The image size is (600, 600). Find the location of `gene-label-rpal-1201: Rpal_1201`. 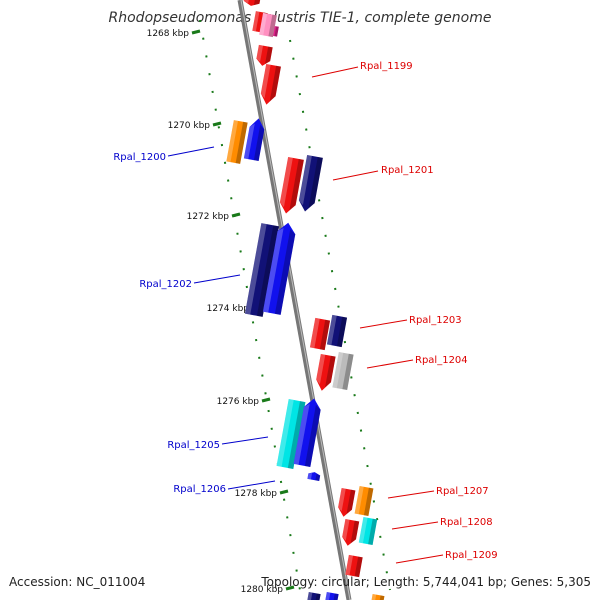

gene-label-rpal-1201: Rpal_1201 is located at coordinates (407, 170).